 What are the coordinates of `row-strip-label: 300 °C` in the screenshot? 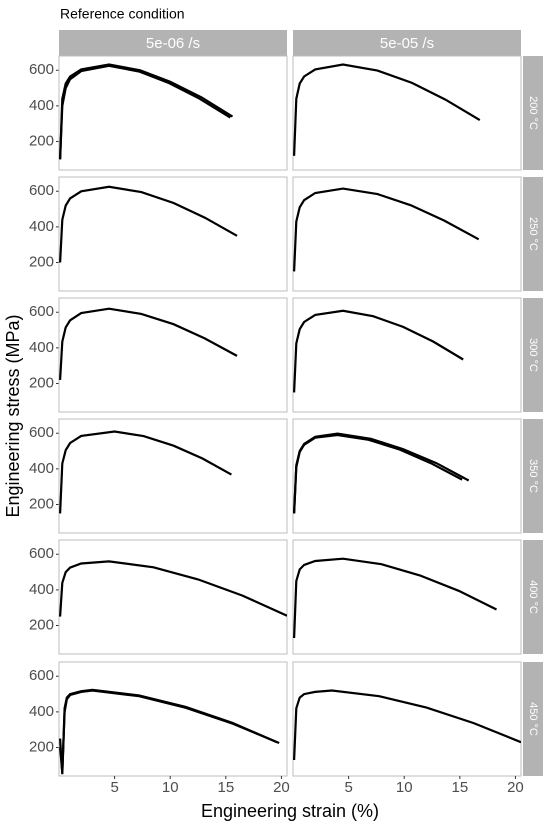 It's located at (533, 355).